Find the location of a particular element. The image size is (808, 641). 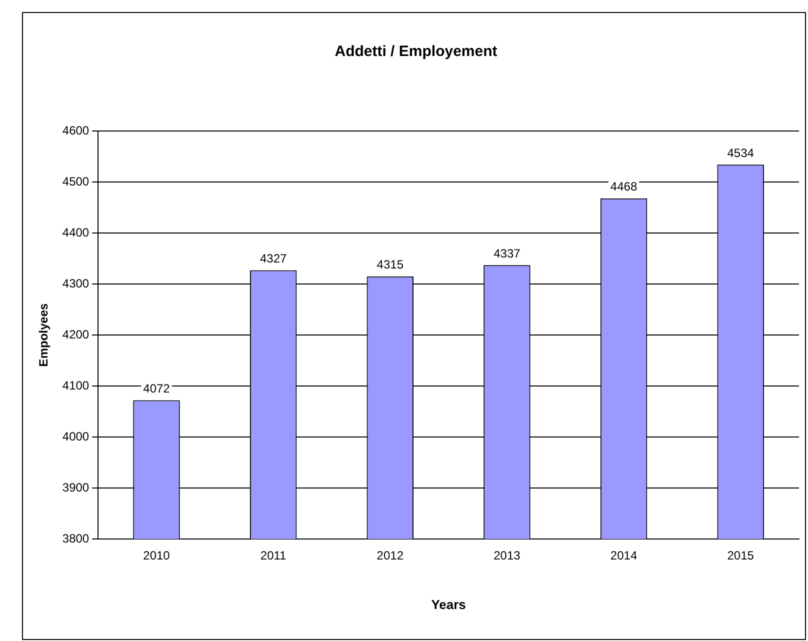

chart-title: Addetti / Employement is located at coordinates (416, 51).